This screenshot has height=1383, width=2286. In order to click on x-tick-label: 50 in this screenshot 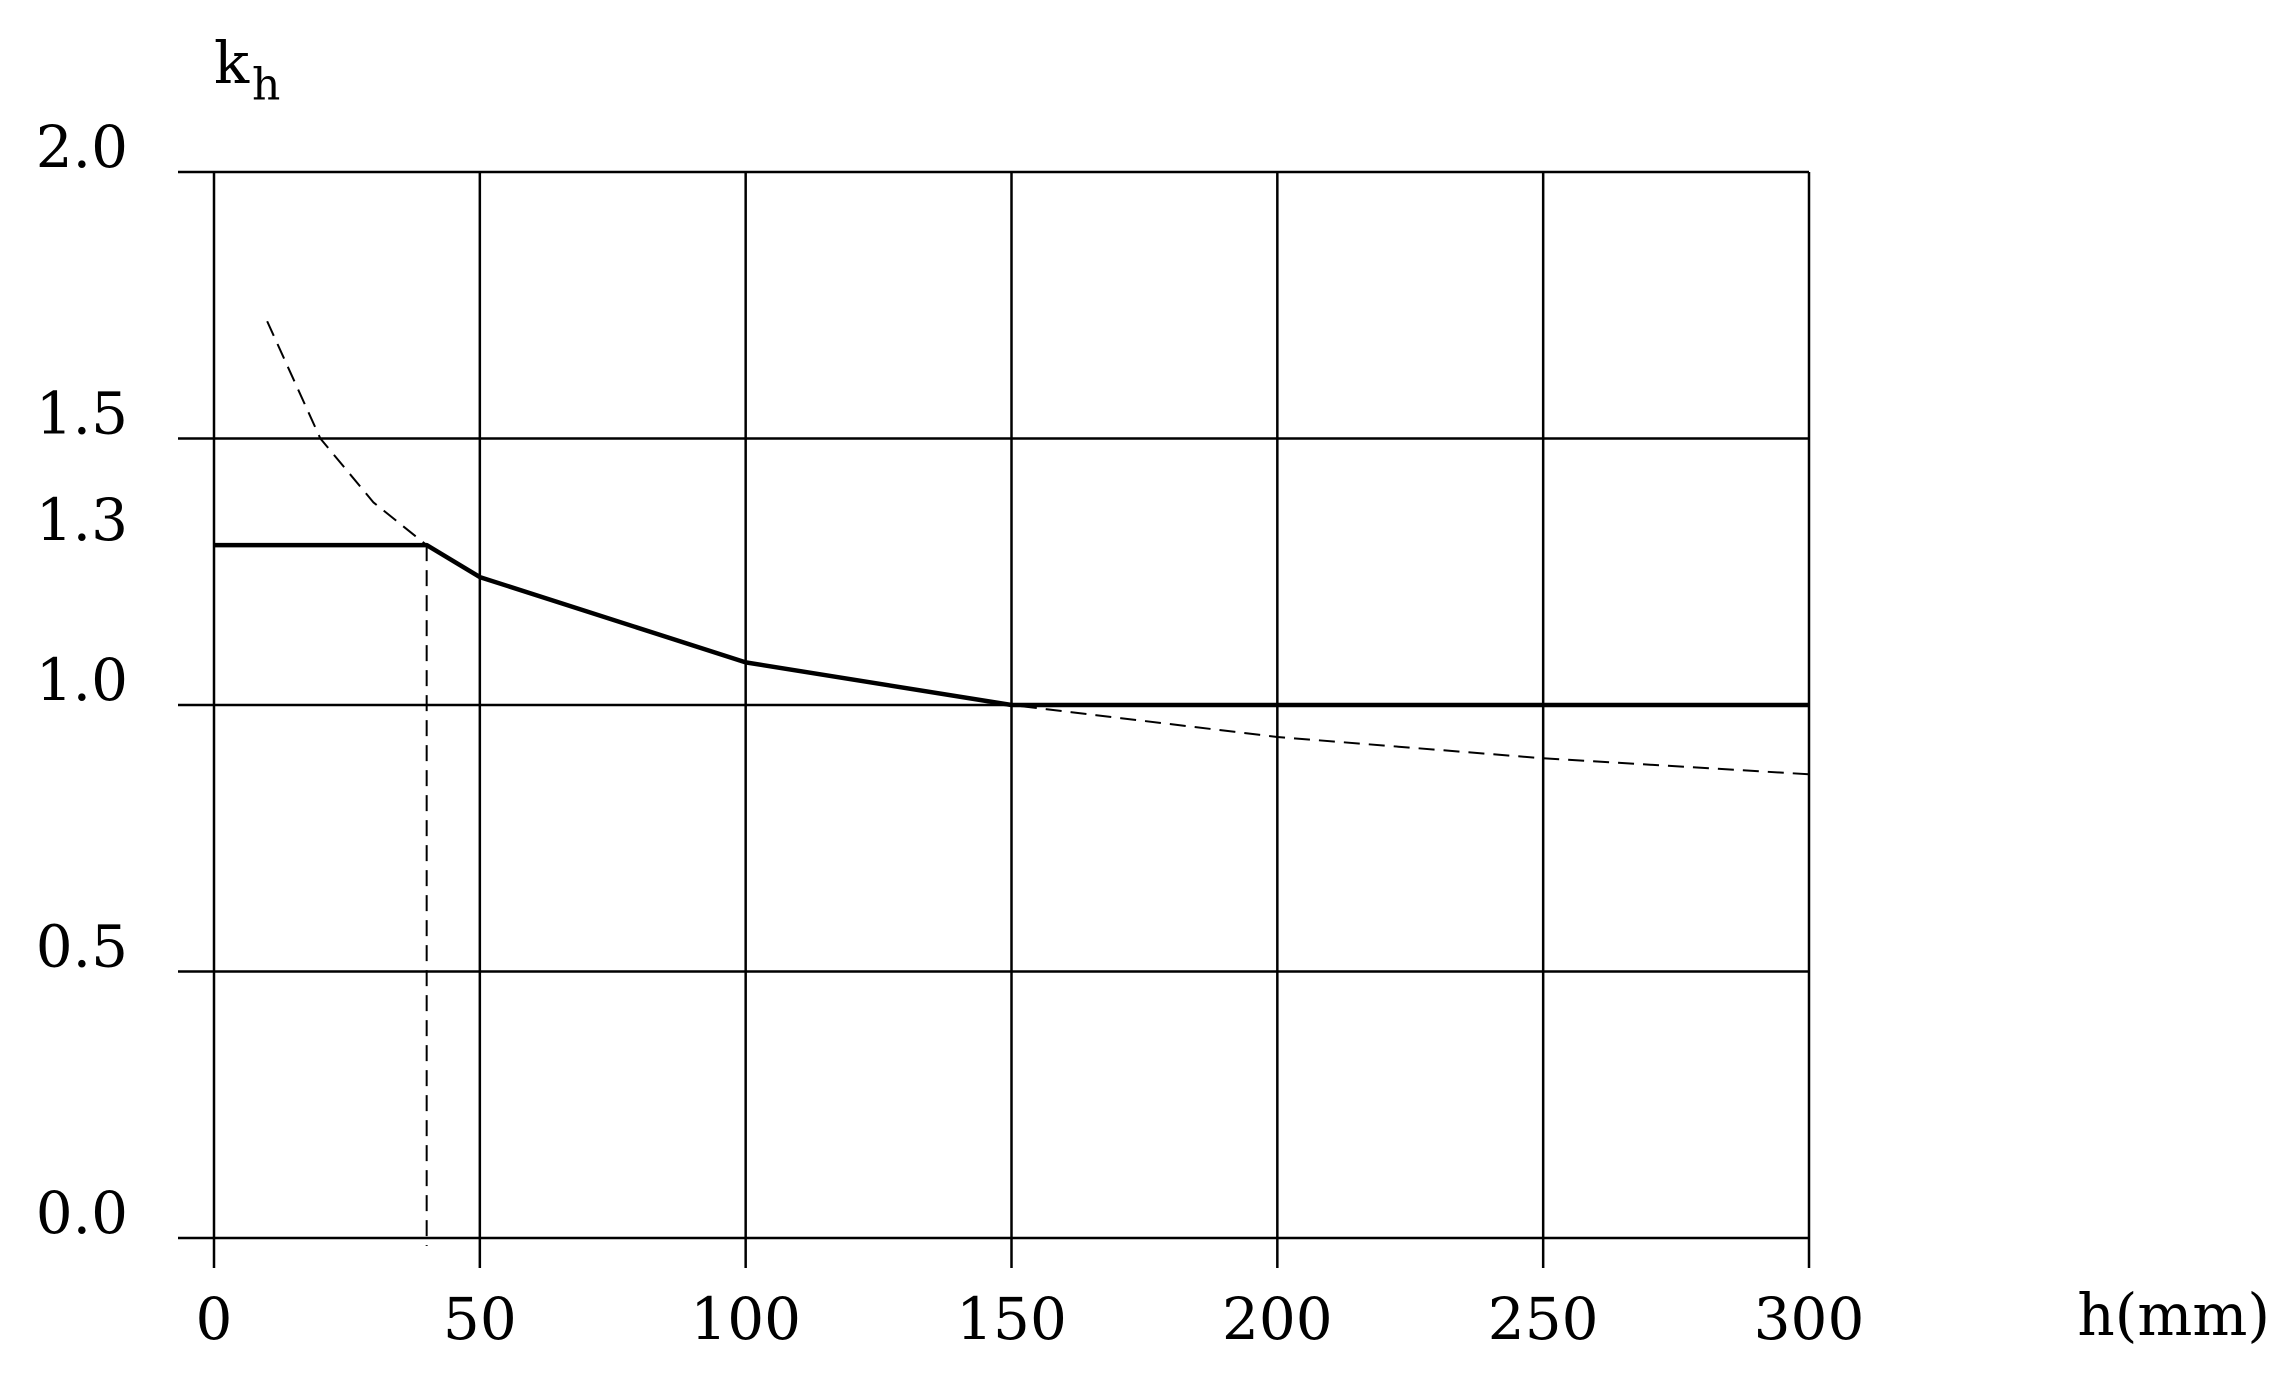, I will do `click(480, 1319)`.